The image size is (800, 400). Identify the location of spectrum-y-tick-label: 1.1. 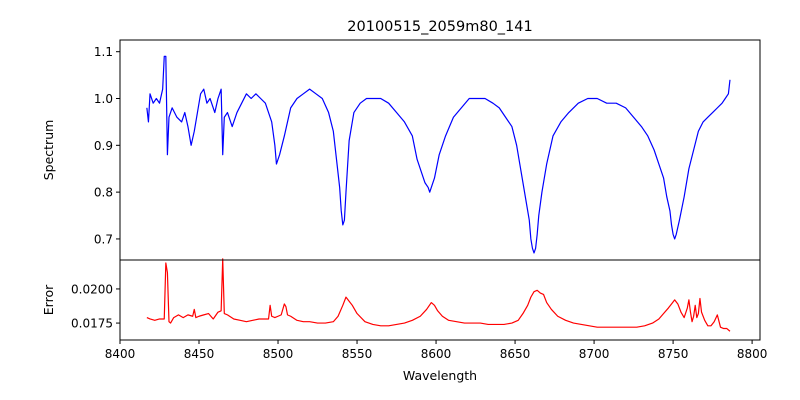
(103, 52).